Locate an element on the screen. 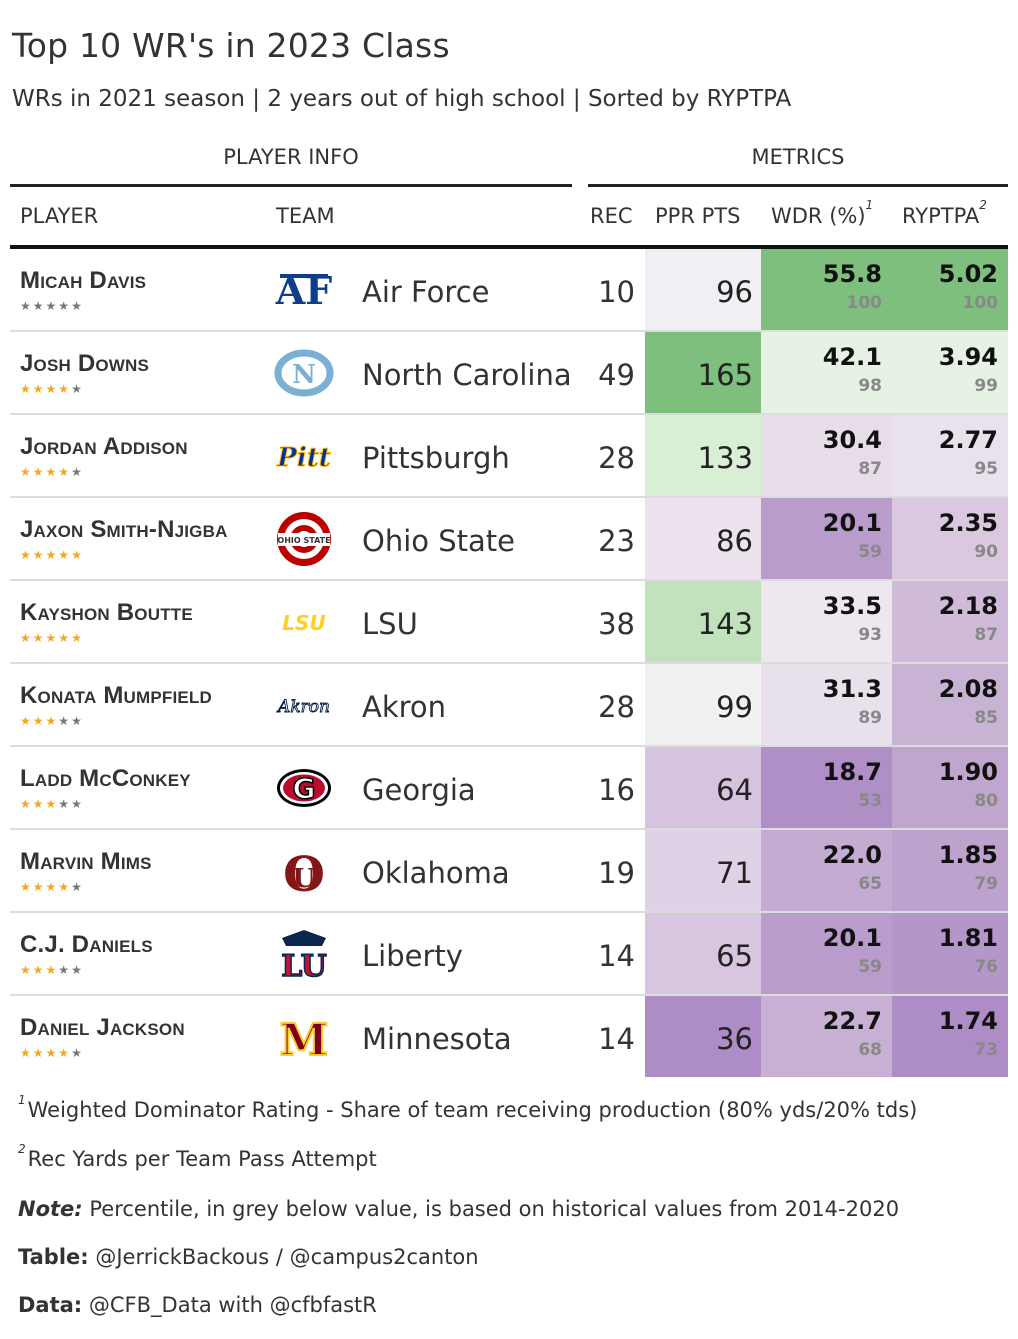 The image size is (1018, 1339). team-name: Pittsburgh is located at coordinates (436, 458).